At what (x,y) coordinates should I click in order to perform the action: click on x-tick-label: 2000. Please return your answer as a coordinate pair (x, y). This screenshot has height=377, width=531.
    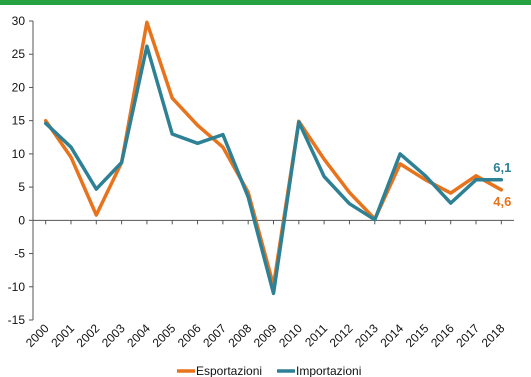
    Looking at the image, I should click on (37, 335).